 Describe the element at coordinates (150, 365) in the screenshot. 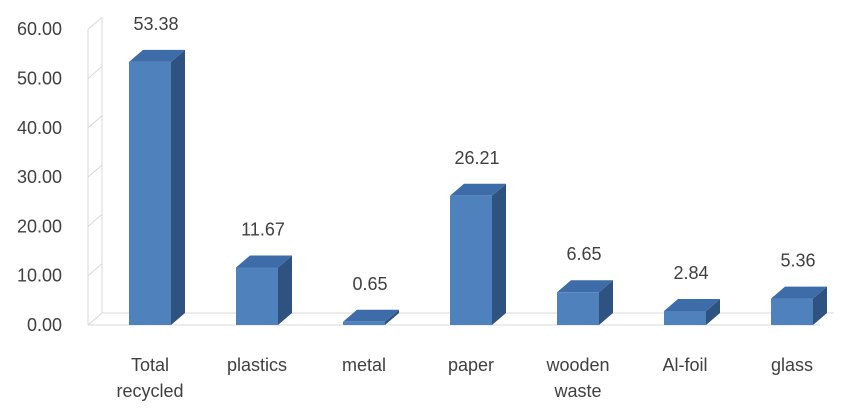

I see `category-label-line: Total` at that location.